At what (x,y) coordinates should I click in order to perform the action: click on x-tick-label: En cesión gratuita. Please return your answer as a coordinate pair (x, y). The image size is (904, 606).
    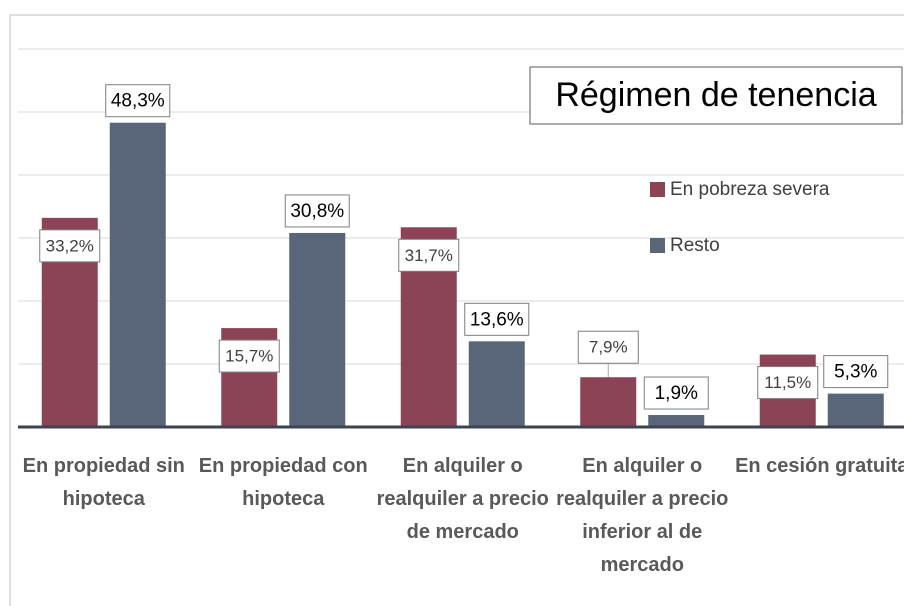
    Looking at the image, I should click on (819, 466).